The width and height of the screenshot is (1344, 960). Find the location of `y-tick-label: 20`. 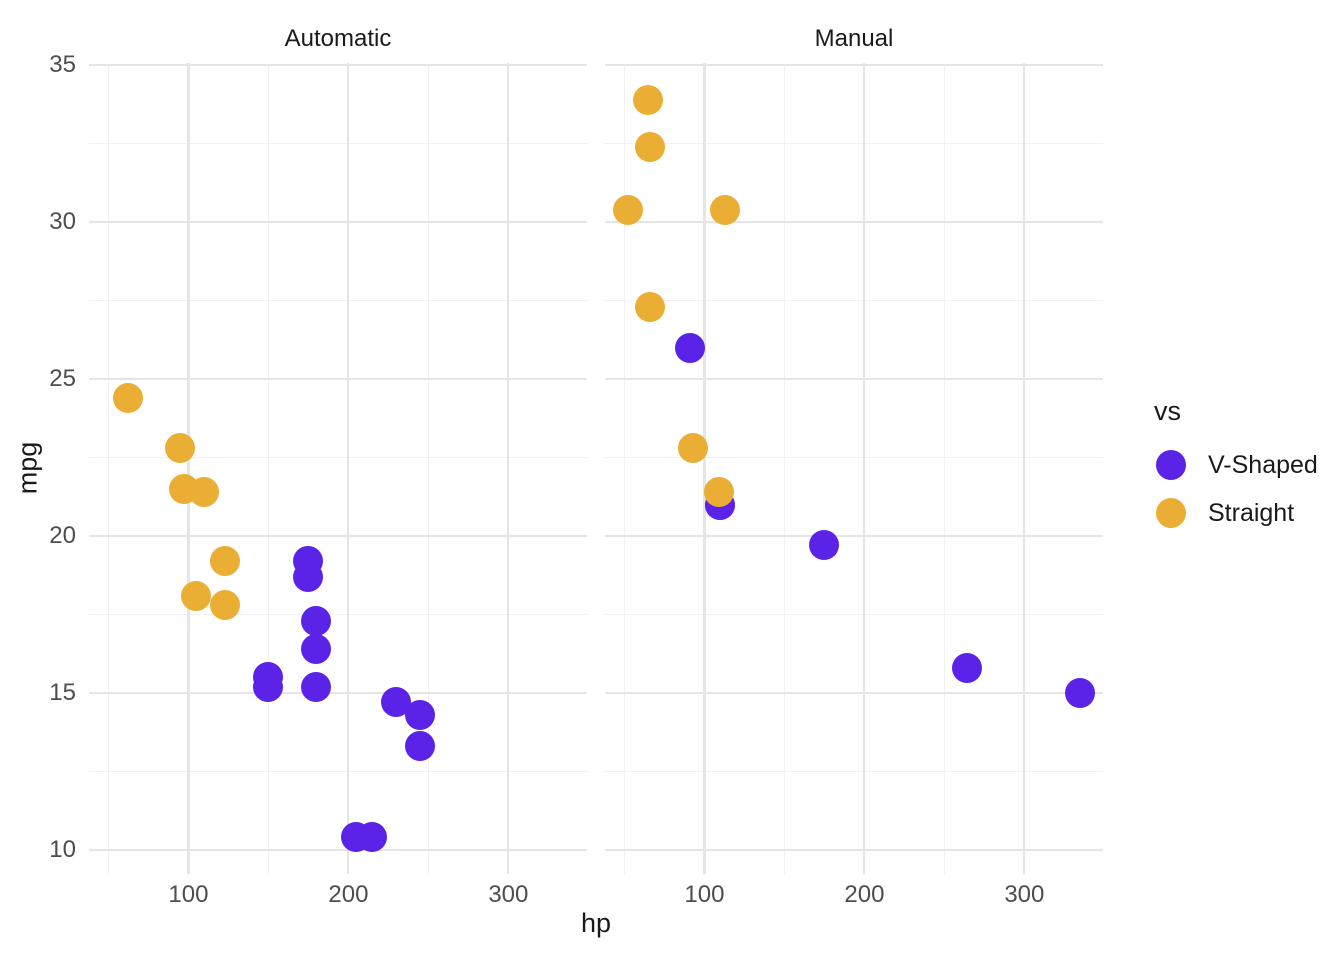

y-tick-label: 20 is located at coordinates (62, 535).